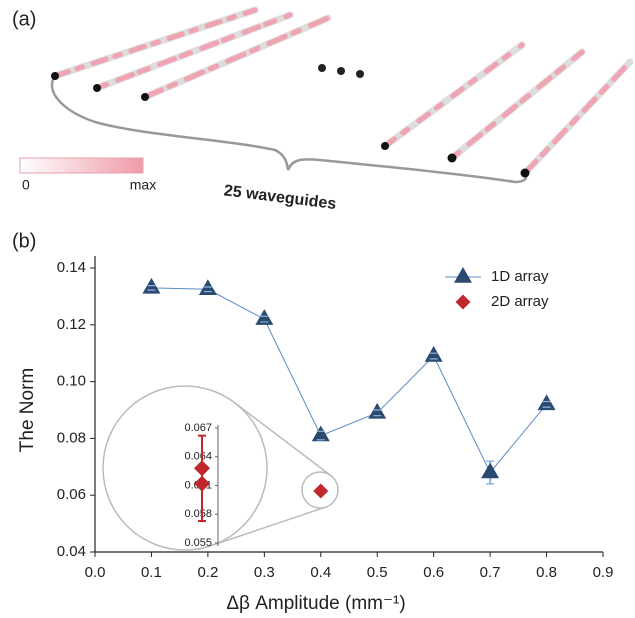 This screenshot has width=635, height=618. I want to click on x-tick-label: 0.7, so click(490, 572).